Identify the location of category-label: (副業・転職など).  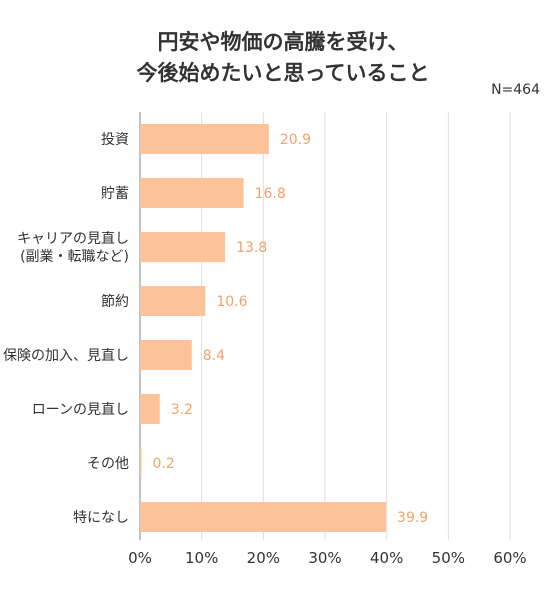
(74, 257).